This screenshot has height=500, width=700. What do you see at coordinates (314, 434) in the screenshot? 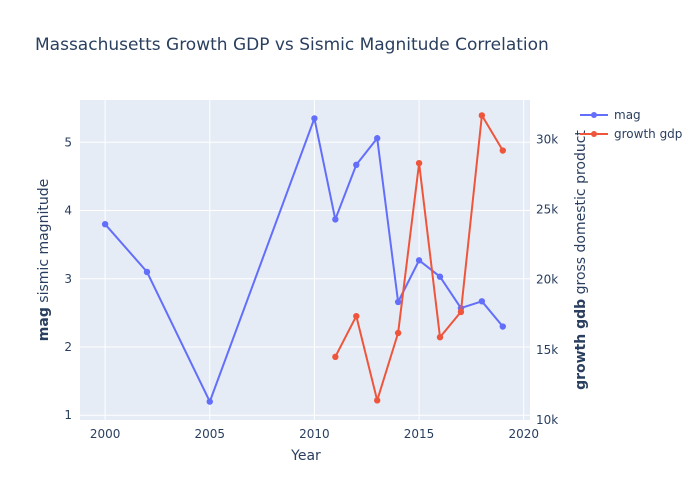
I see `x-tick-label: 2010` at bounding box center [314, 434].